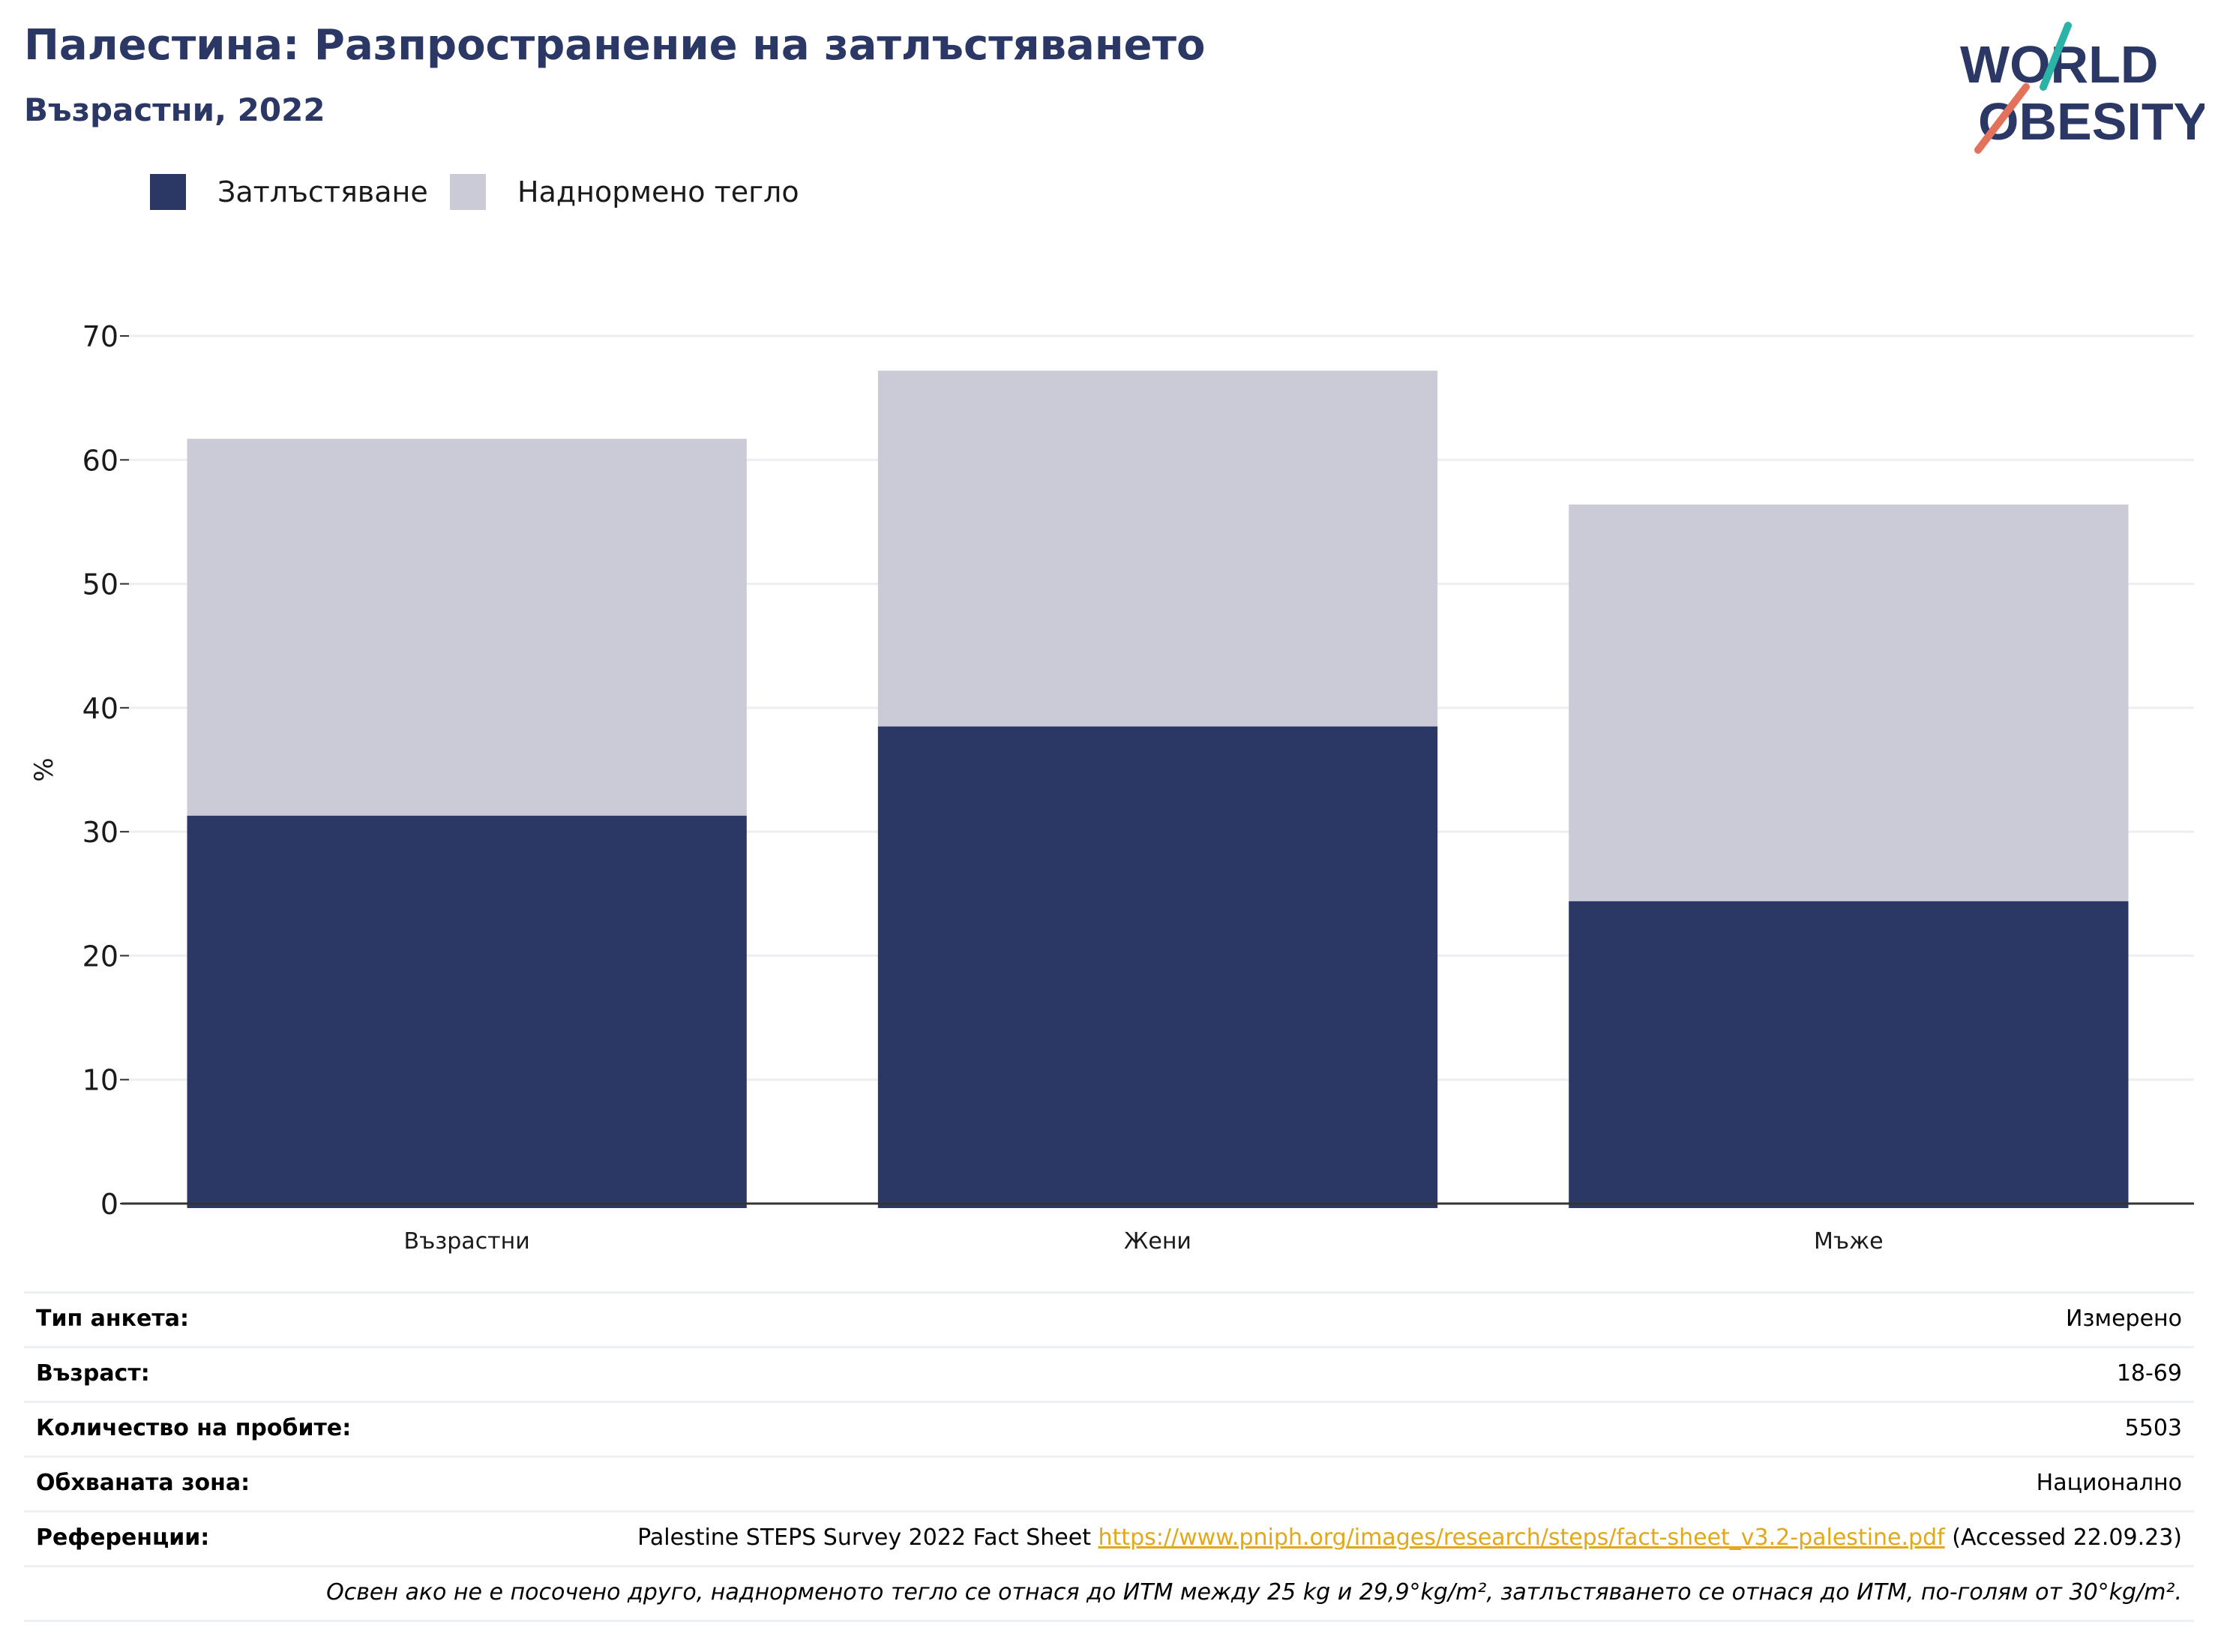 The height and width of the screenshot is (1652, 2218). I want to click on x-tick-label: Мъже, so click(1849, 1241).